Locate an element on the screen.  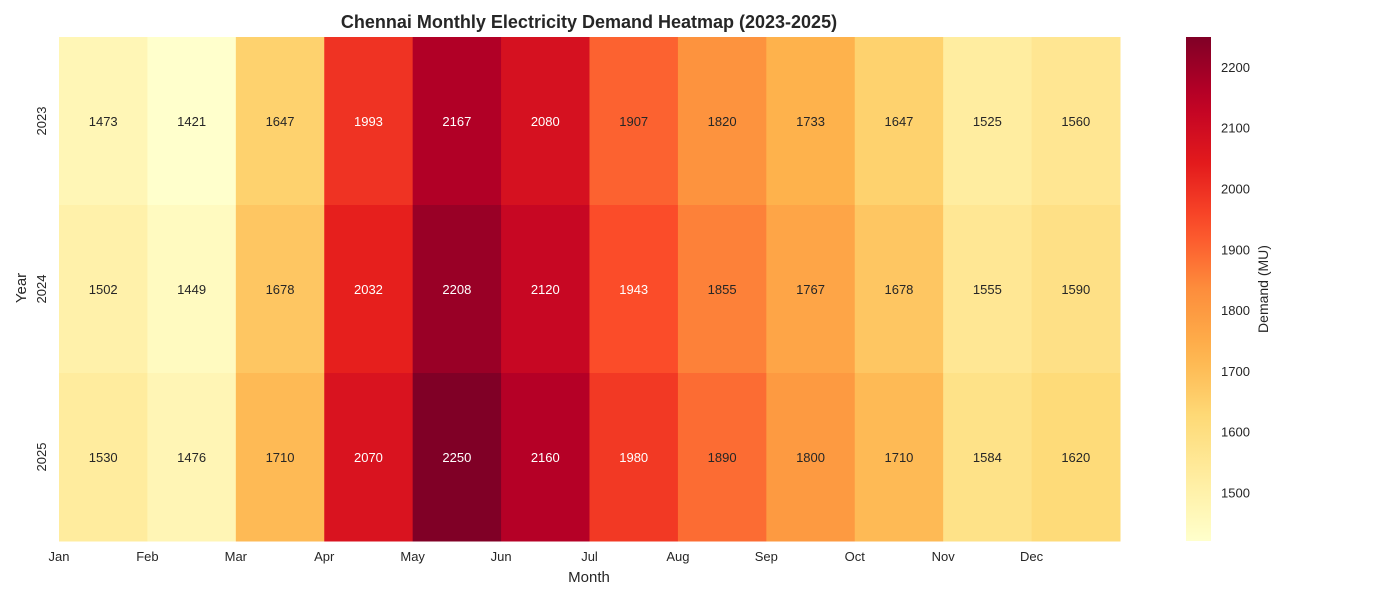
cell-value-label: 1421 is located at coordinates (191, 121).